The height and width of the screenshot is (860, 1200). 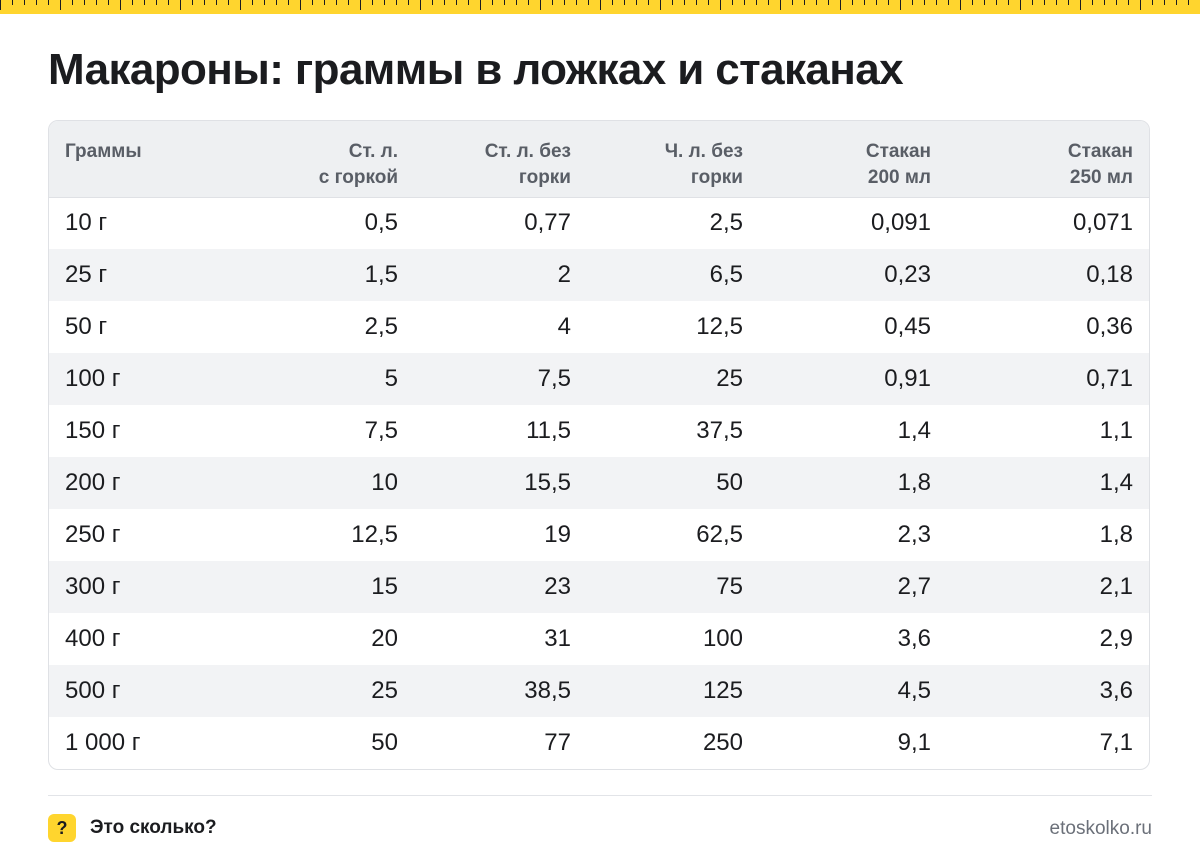 What do you see at coordinates (381, 223) in the screenshot?
I see `value-cell: 0,5` at bounding box center [381, 223].